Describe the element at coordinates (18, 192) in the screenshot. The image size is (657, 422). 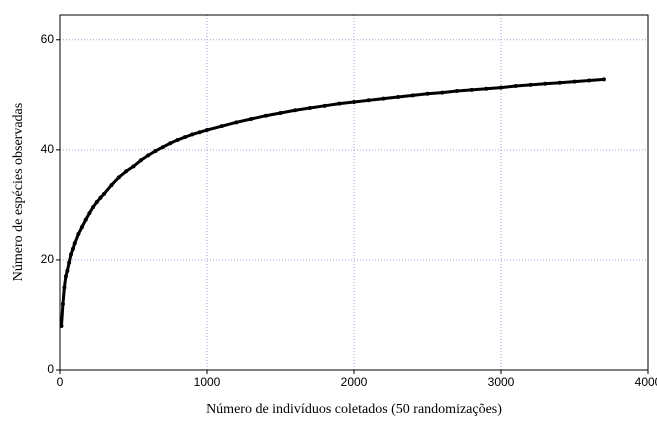
I see `y-axis-title: Número de espécies observadas` at that location.